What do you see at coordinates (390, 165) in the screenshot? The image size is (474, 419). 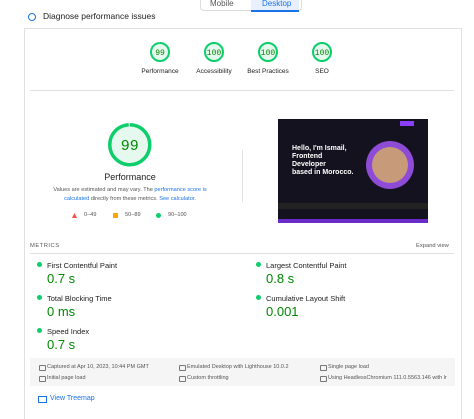 I see `avatar-face` at bounding box center [390, 165].